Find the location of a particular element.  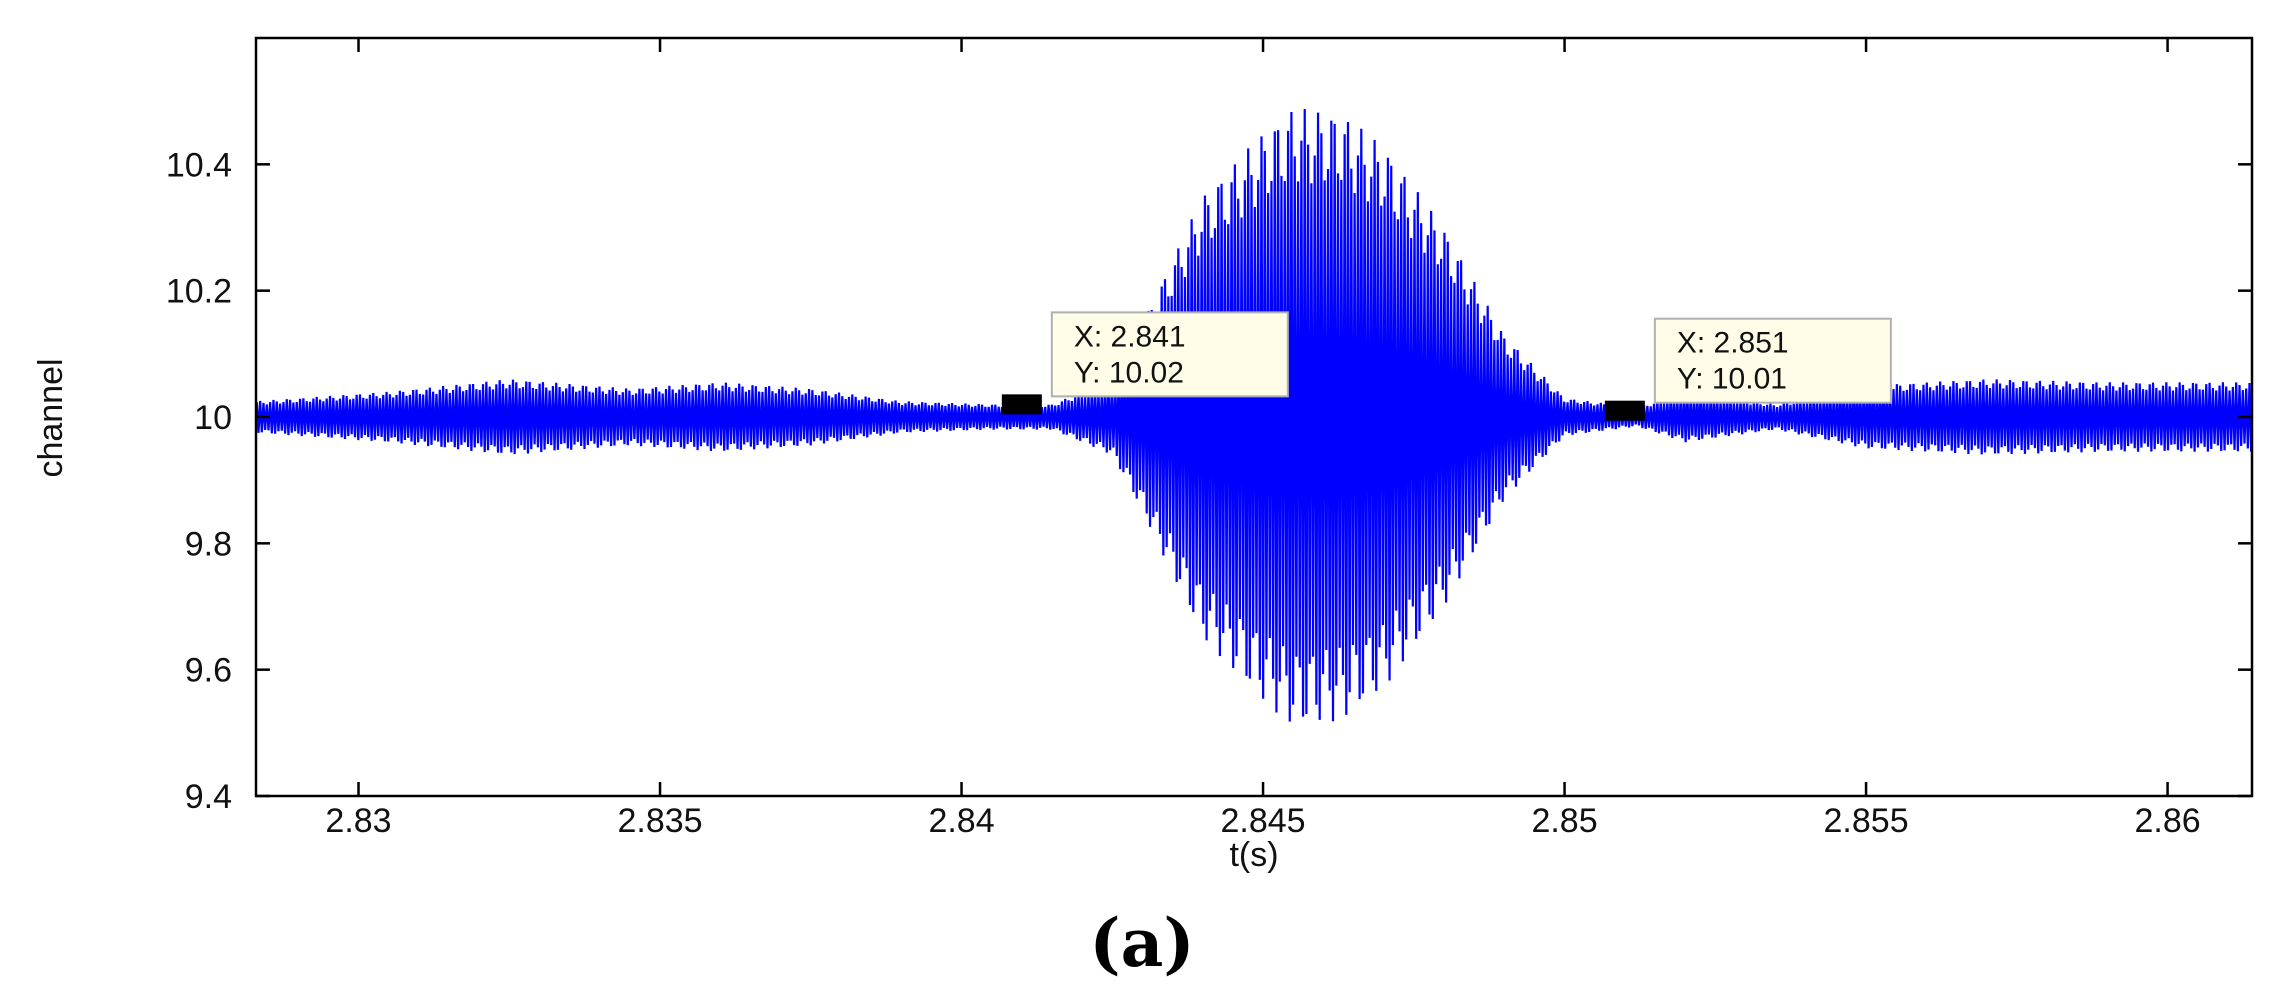

y-axis-label: channel is located at coordinates (51, 417).